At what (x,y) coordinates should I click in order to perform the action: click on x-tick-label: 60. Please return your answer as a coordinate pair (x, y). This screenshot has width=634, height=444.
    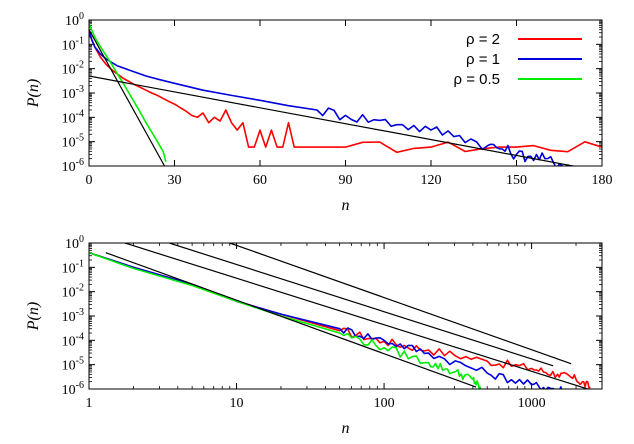
    Looking at the image, I should click on (260, 180).